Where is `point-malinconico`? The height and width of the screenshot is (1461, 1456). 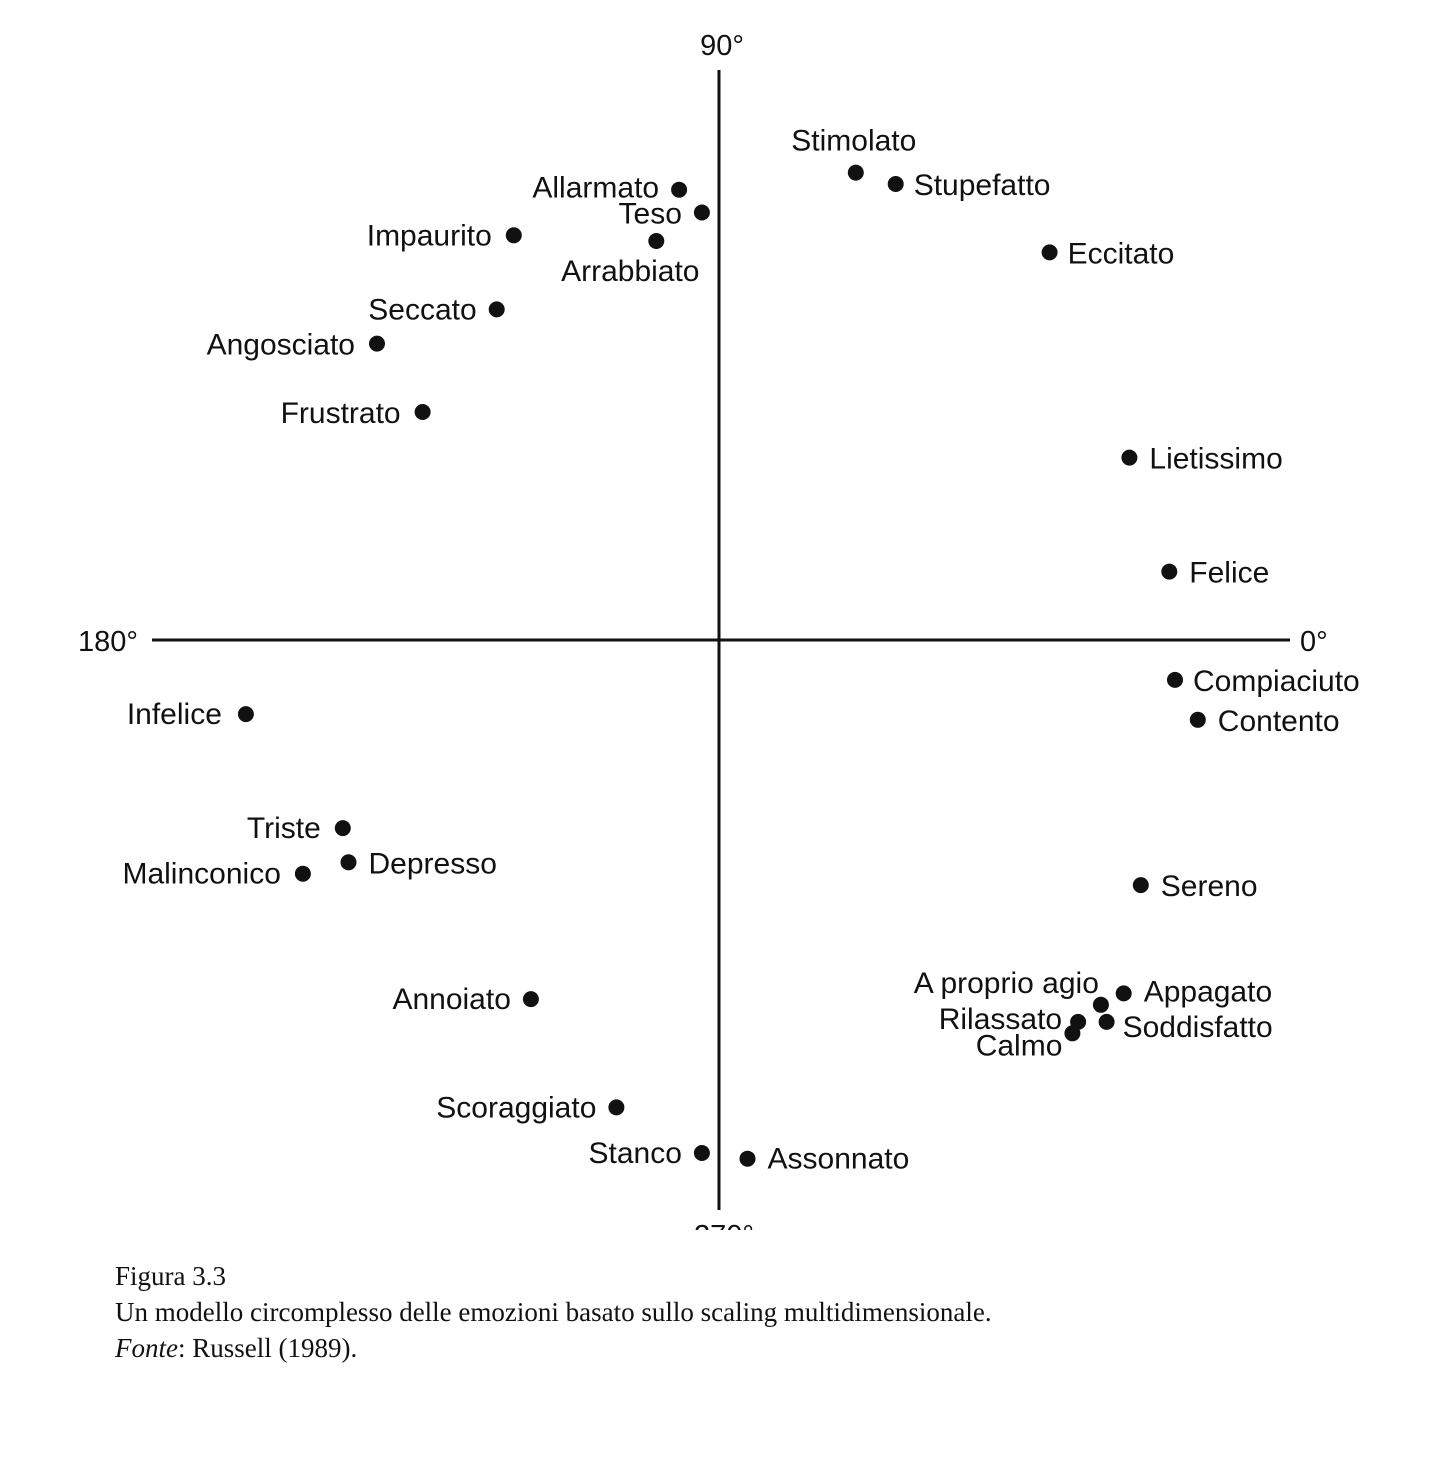
point-malinconico is located at coordinates (302, 873).